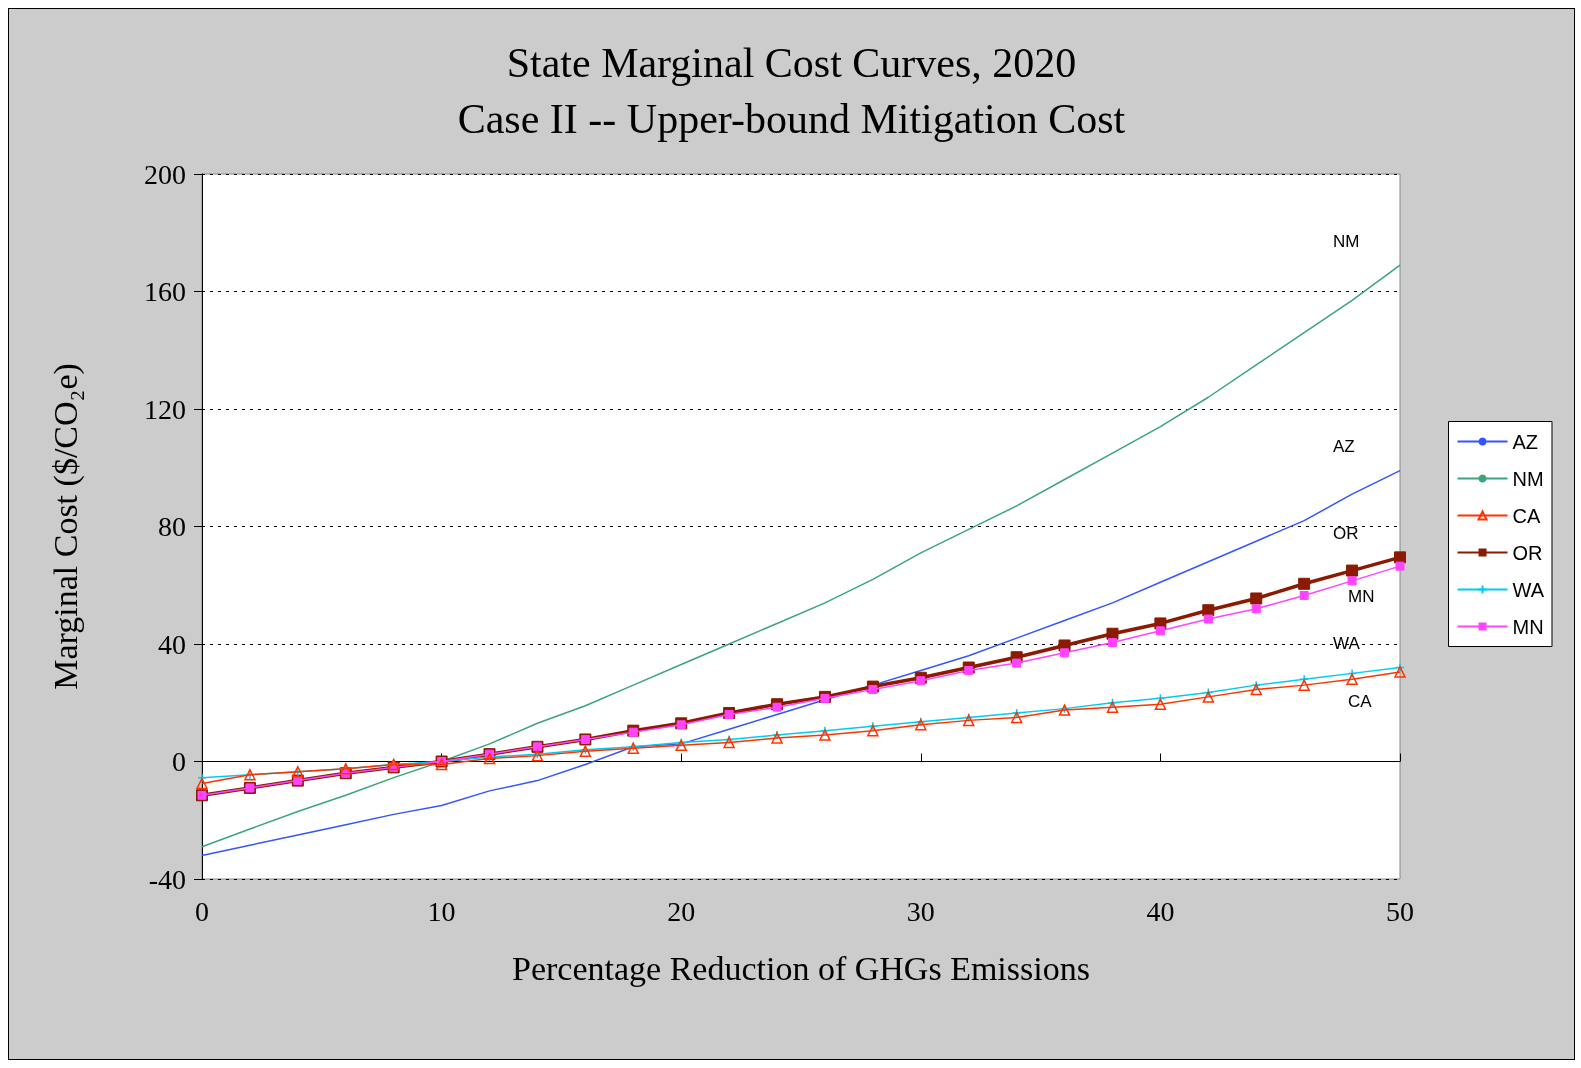 The width and height of the screenshot is (1581, 1068). What do you see at coordinates (1160, 911) in the screenshot?
I see `x-tick-label: 40` at bounding box center [1160, 911].